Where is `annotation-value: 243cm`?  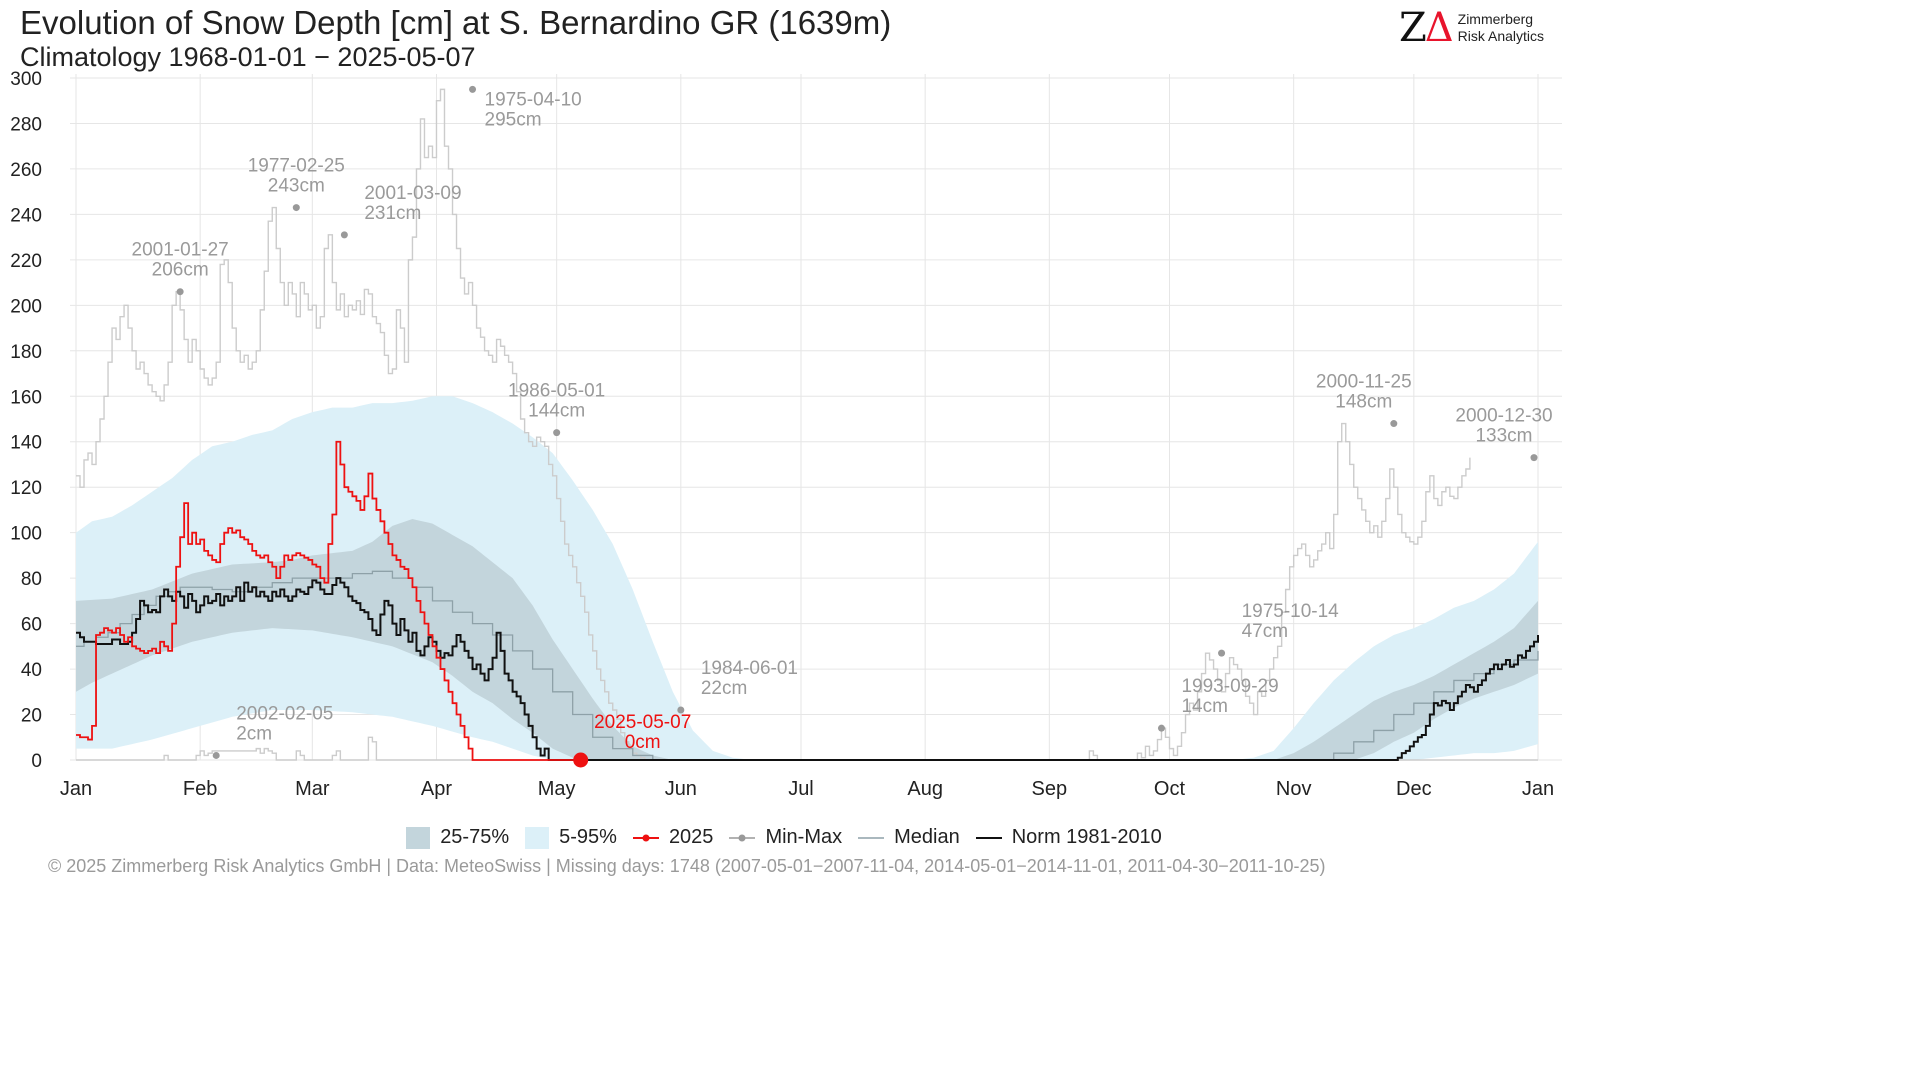 annotation-value: 243cm is located at coordinates (296, 186).